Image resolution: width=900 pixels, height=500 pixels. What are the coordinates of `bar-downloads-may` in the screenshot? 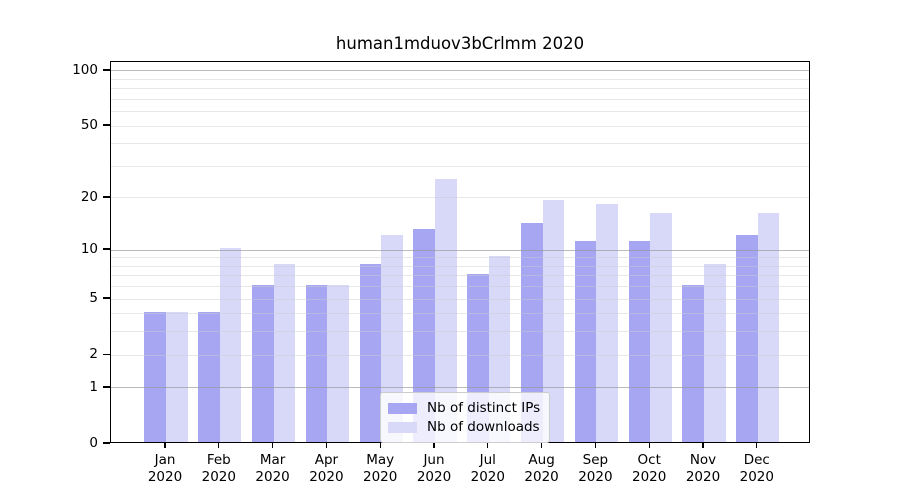 It's located at (392, 338).